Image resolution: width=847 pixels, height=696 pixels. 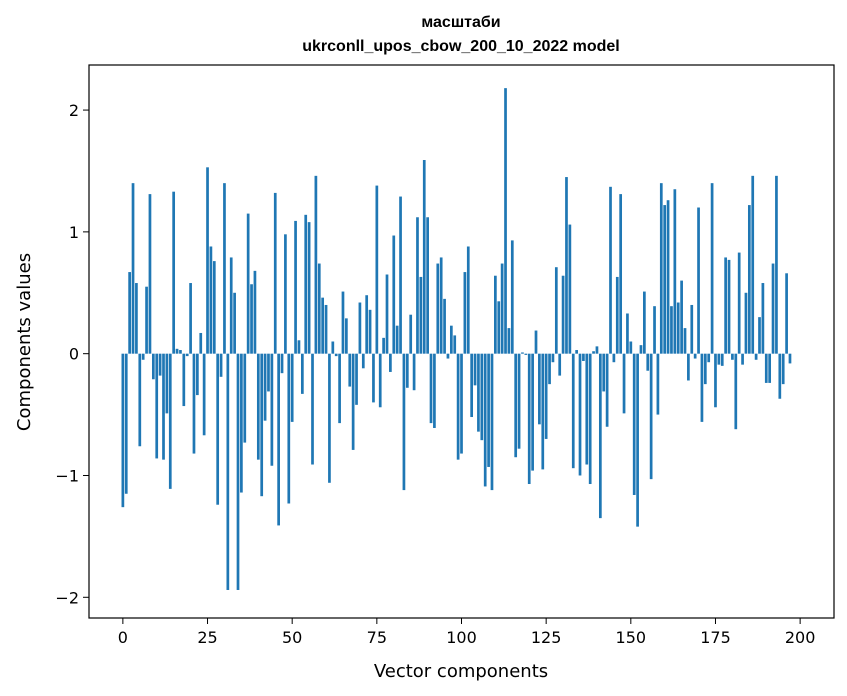 What do you see at coordinates (461, 671) in the screenshot?
I see `x-axis-label: Vector components` at bounding box center [461, 671].